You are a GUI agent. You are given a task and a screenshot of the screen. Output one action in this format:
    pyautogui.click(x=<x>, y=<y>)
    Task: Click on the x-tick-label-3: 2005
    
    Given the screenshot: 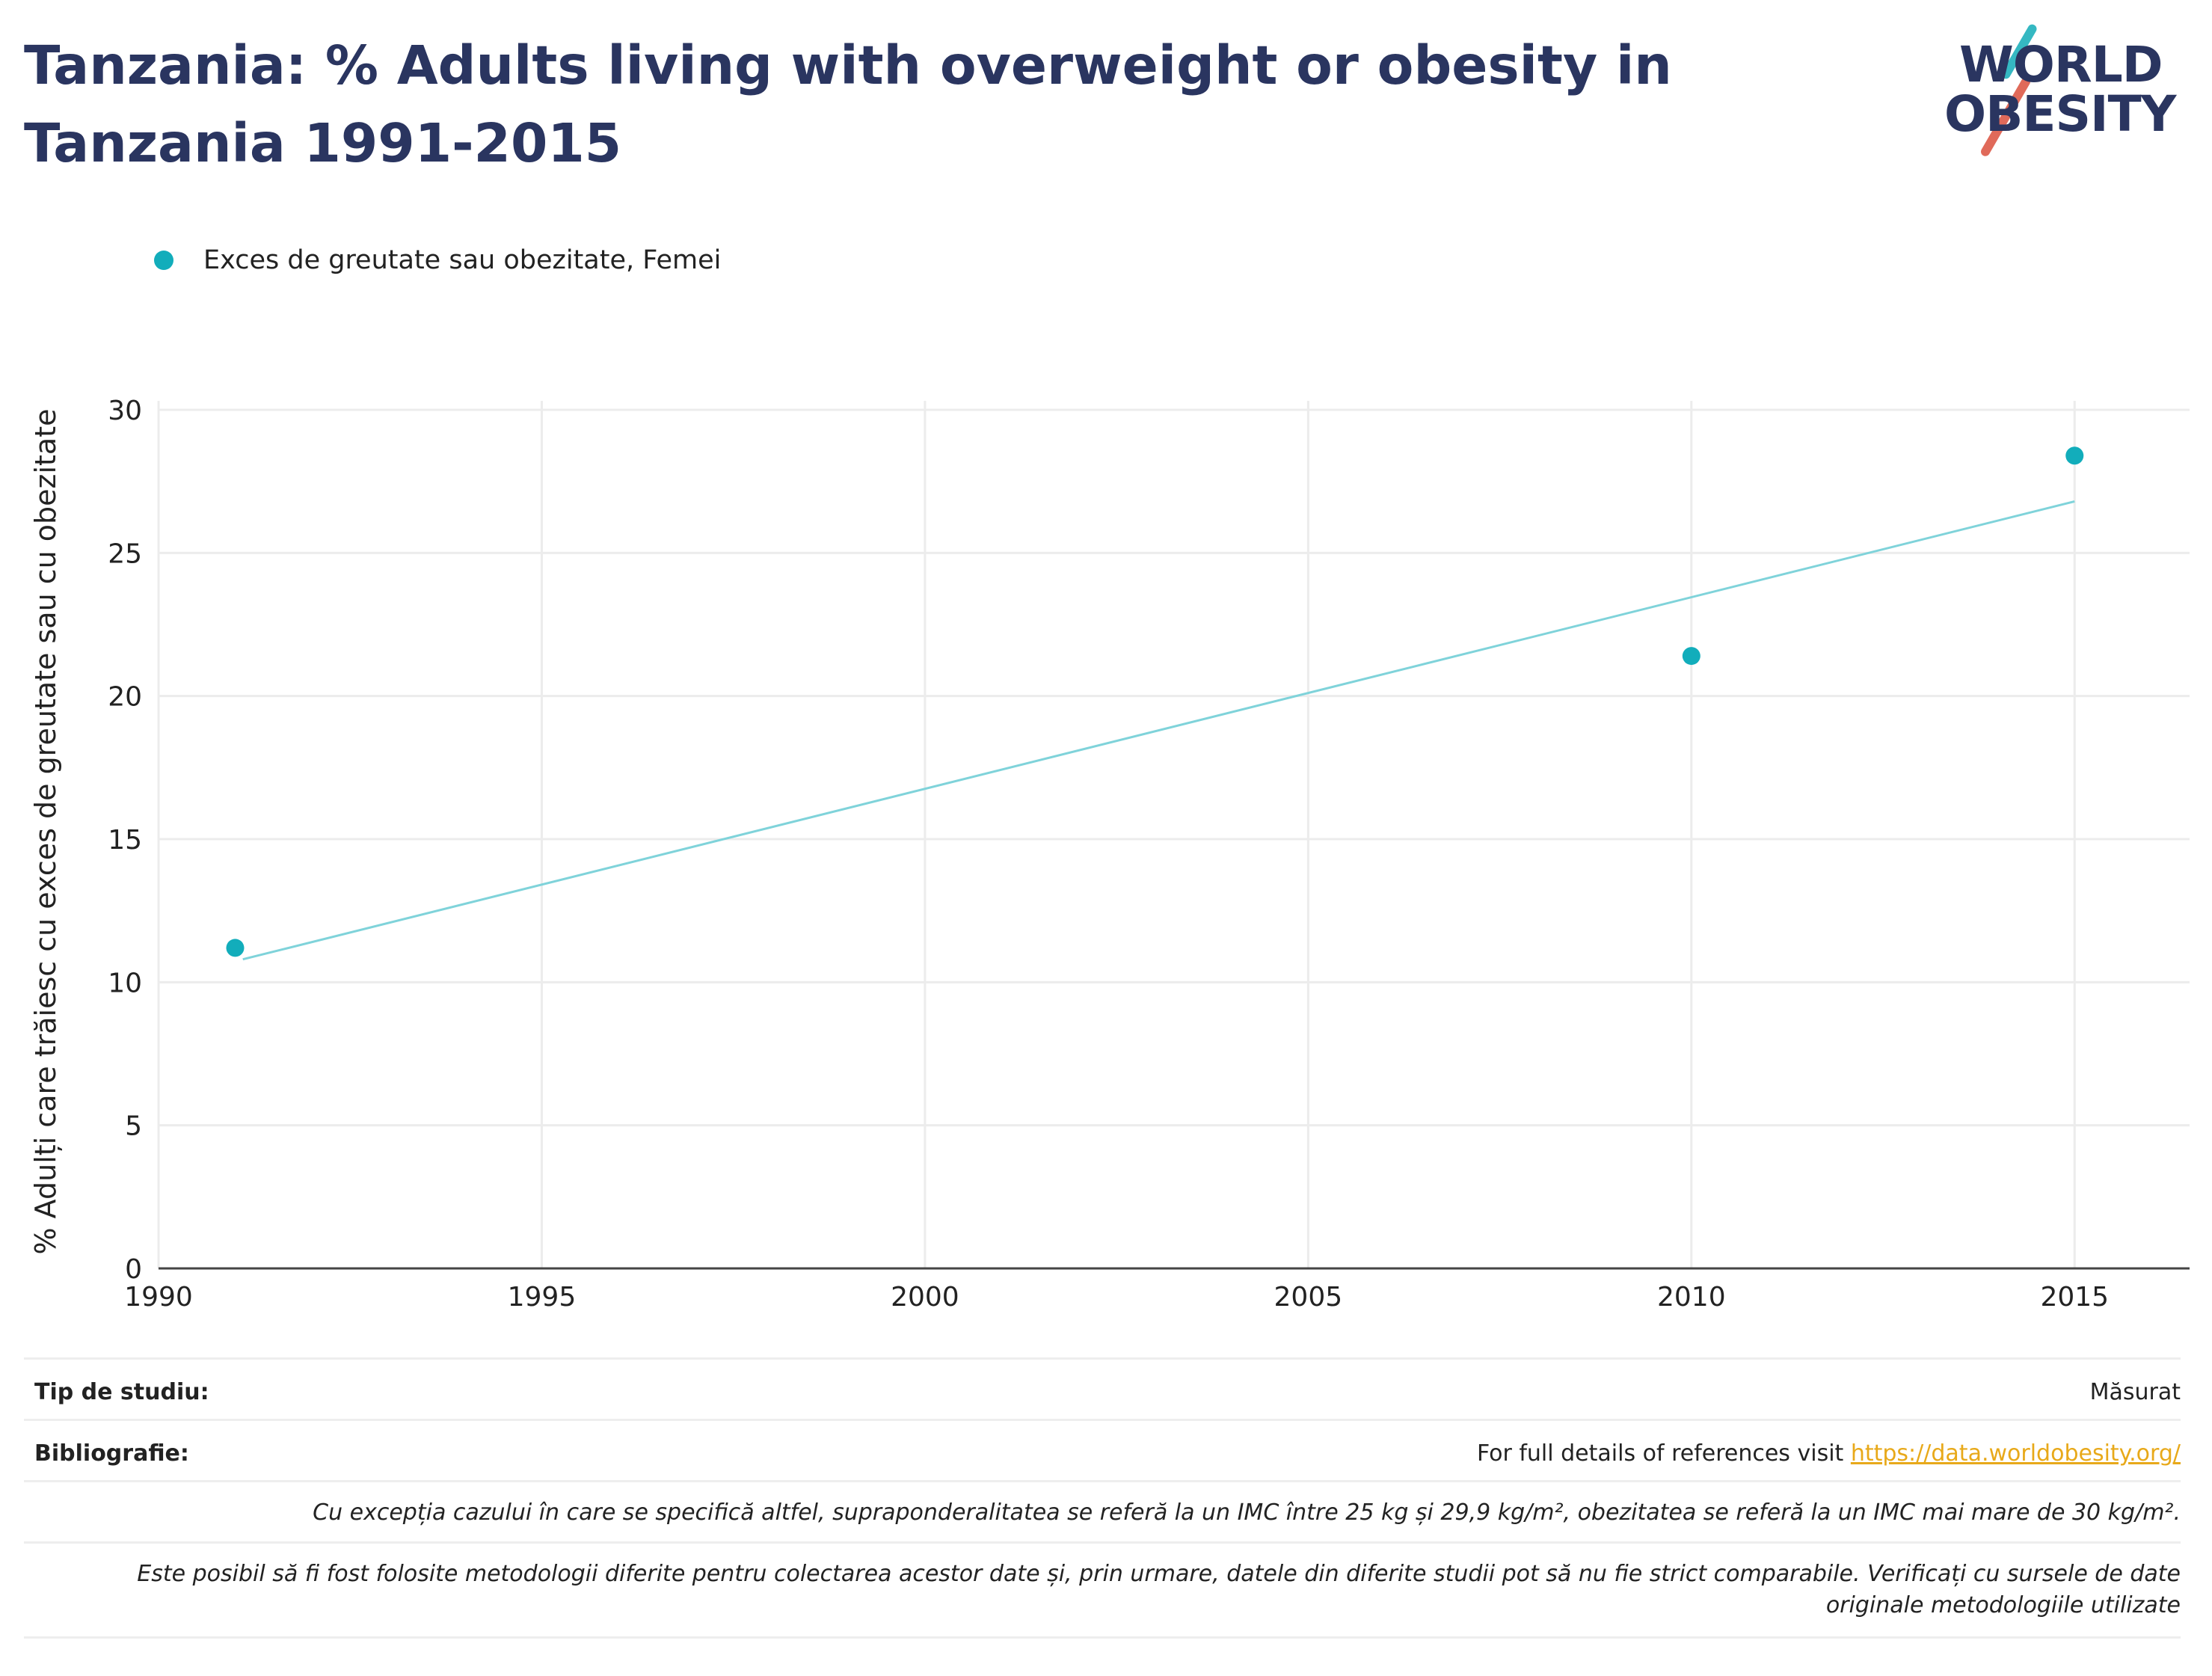 What is the action you would take?
    pyautogui.click(x=1308, y=1297)
    